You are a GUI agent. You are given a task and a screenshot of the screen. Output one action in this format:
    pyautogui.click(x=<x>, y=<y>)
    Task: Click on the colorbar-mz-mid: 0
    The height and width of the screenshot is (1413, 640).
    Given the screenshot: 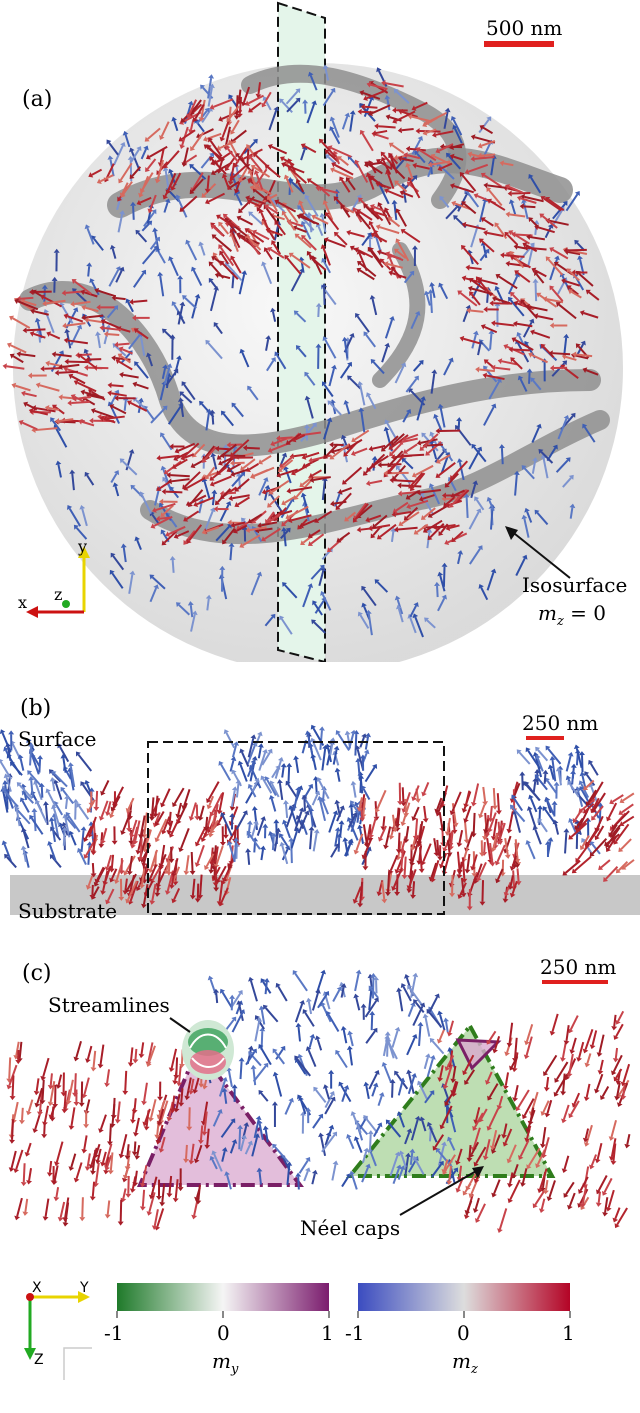 What is the action you would take?
    pyautogui.click(x=463, y=1333)
    